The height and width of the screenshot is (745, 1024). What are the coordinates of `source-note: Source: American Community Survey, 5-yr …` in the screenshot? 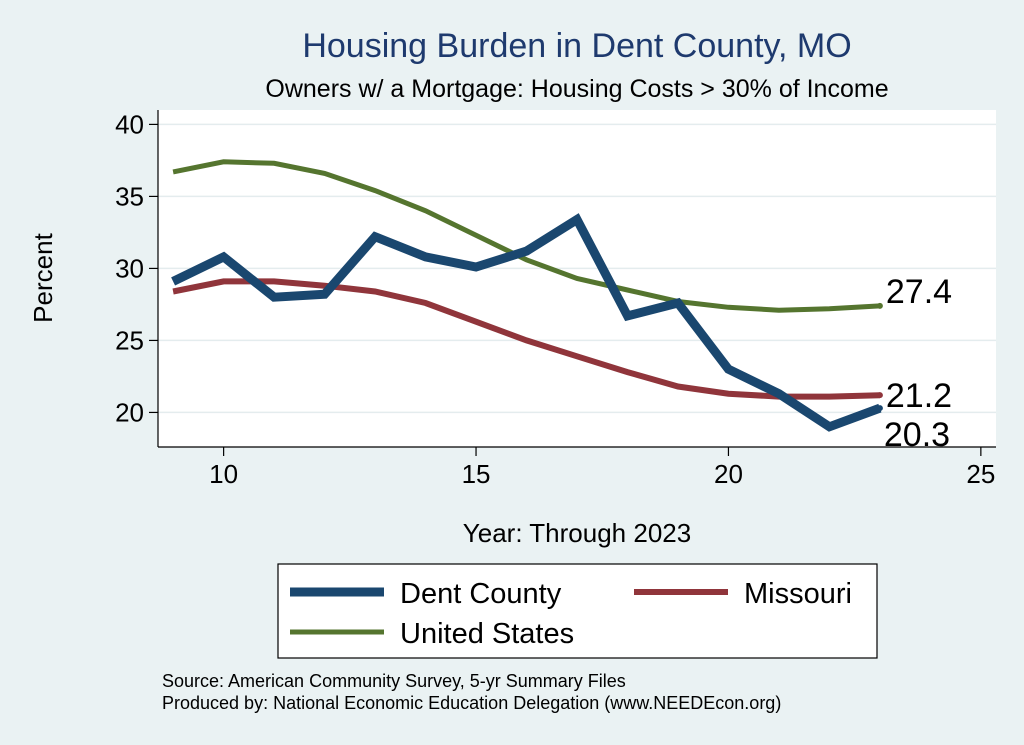 It's located at (394, 681).